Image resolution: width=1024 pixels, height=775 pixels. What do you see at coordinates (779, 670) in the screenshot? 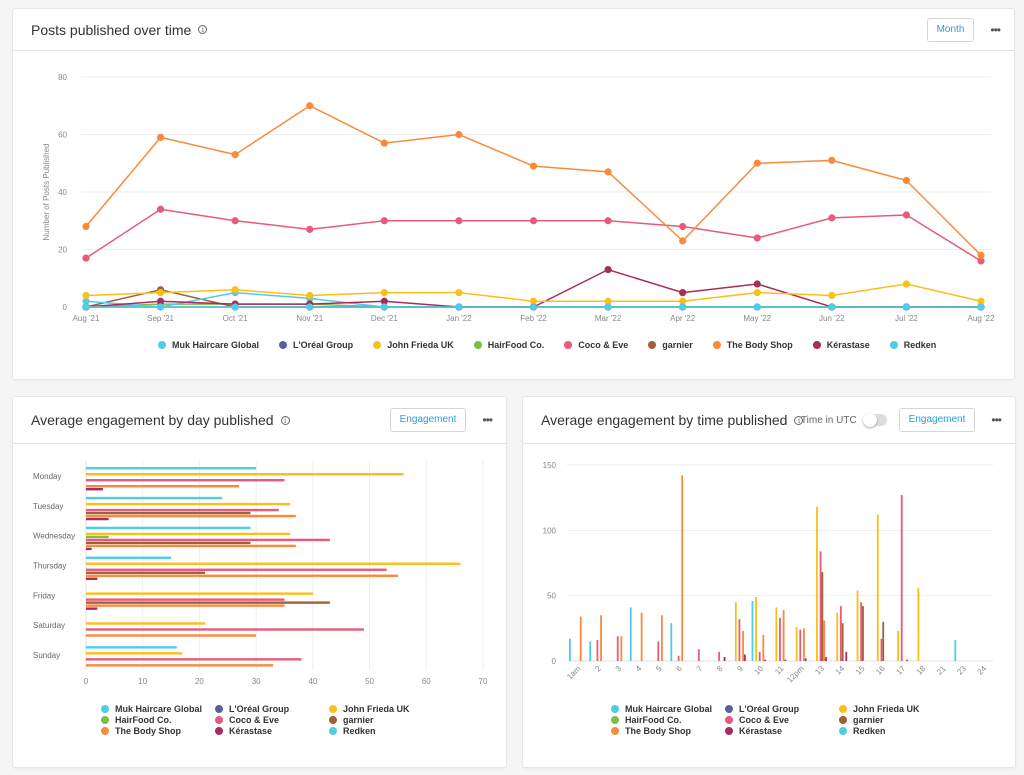
I see `x-tick-label: 11` at bounding box center [779, 670].